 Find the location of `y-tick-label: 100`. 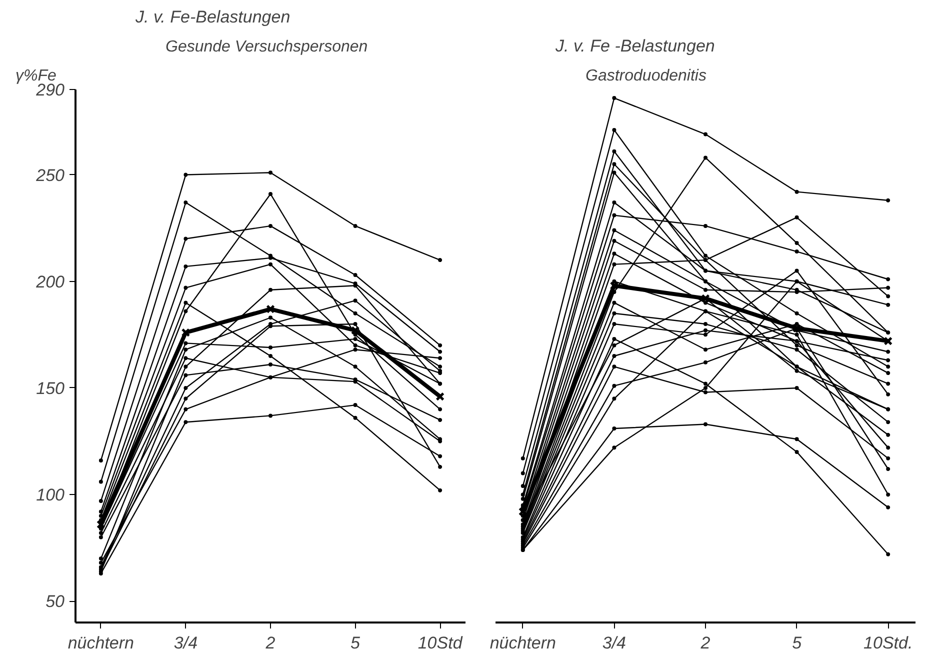

y-tick-label: 100 is located at coordinates (51, 495).